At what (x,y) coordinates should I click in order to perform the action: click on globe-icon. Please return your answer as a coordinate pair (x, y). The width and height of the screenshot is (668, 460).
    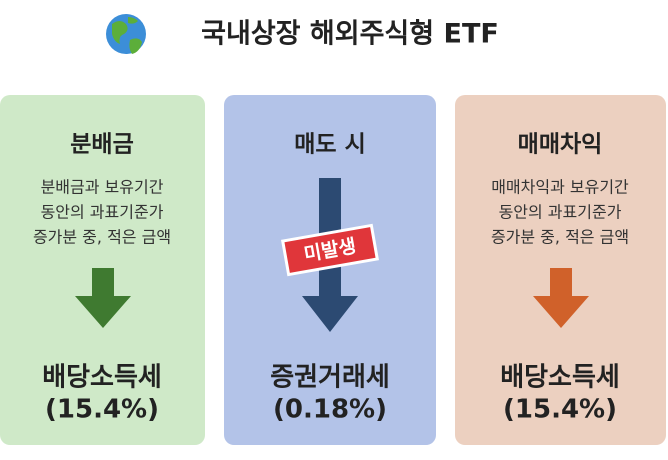
    Looking at the image, I should click on (126, 34).